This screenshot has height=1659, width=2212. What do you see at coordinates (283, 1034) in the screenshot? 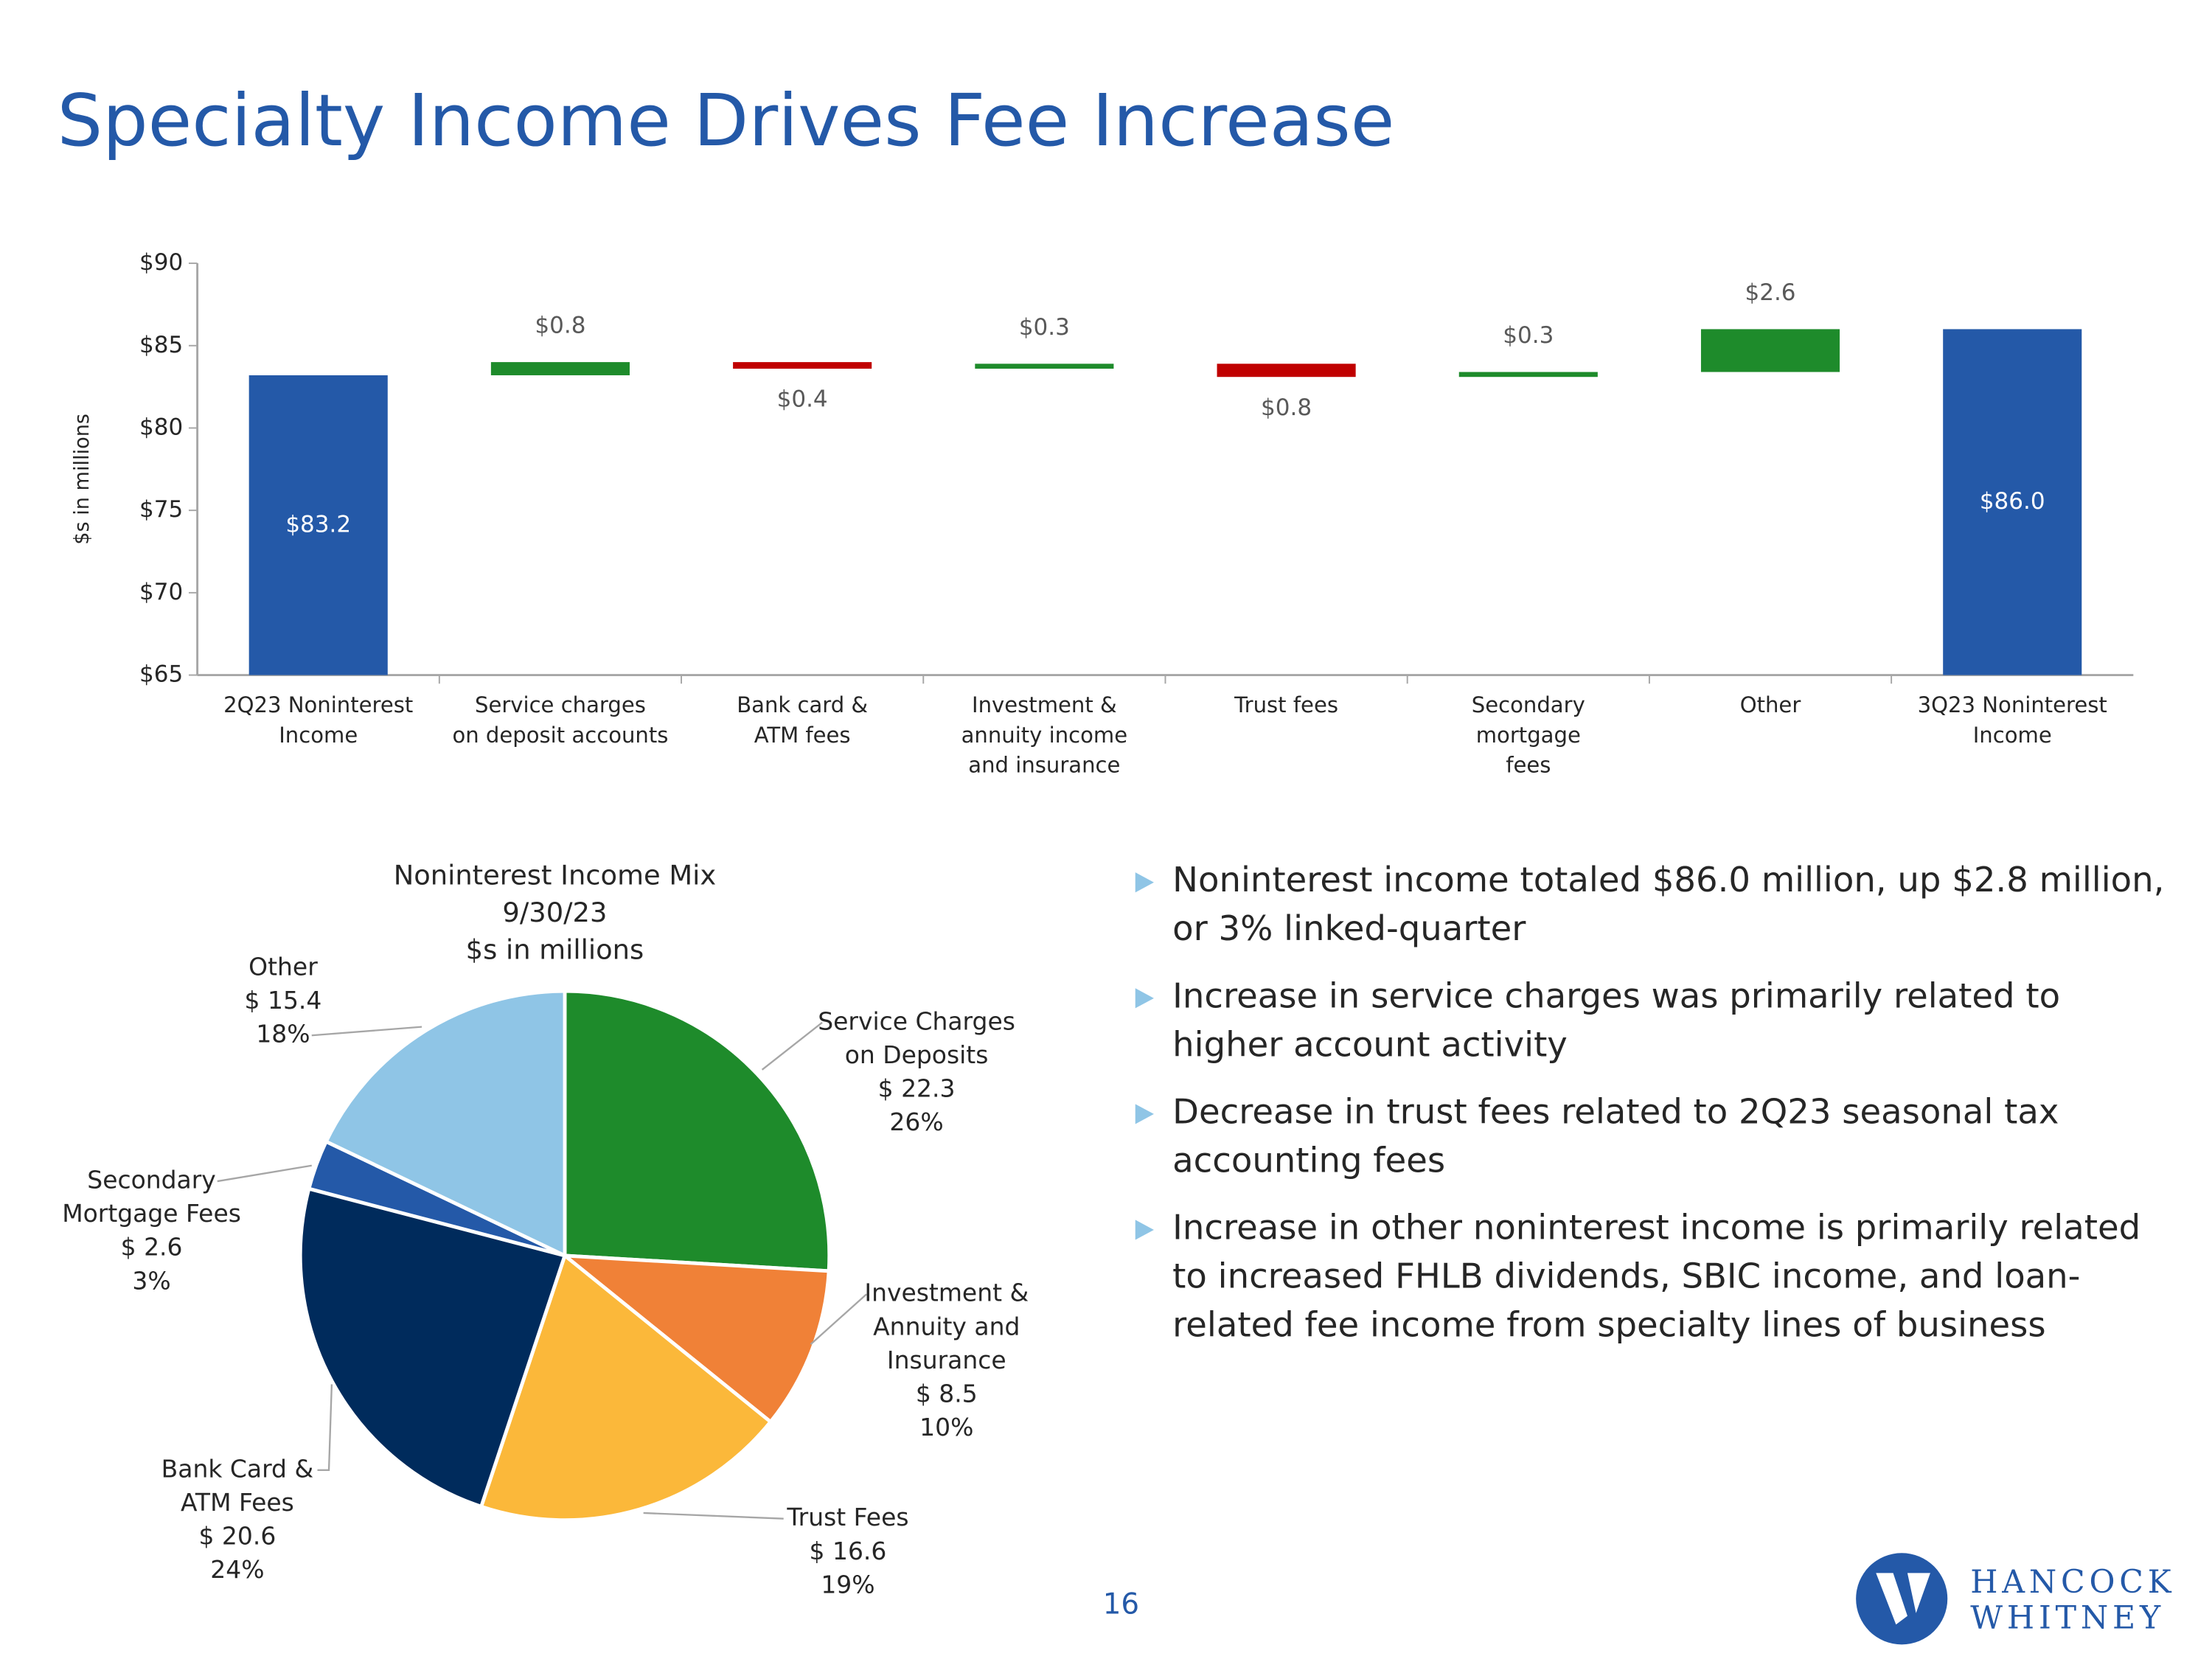
I see `slice-label: 18%` at bounding box center [283, 1034].